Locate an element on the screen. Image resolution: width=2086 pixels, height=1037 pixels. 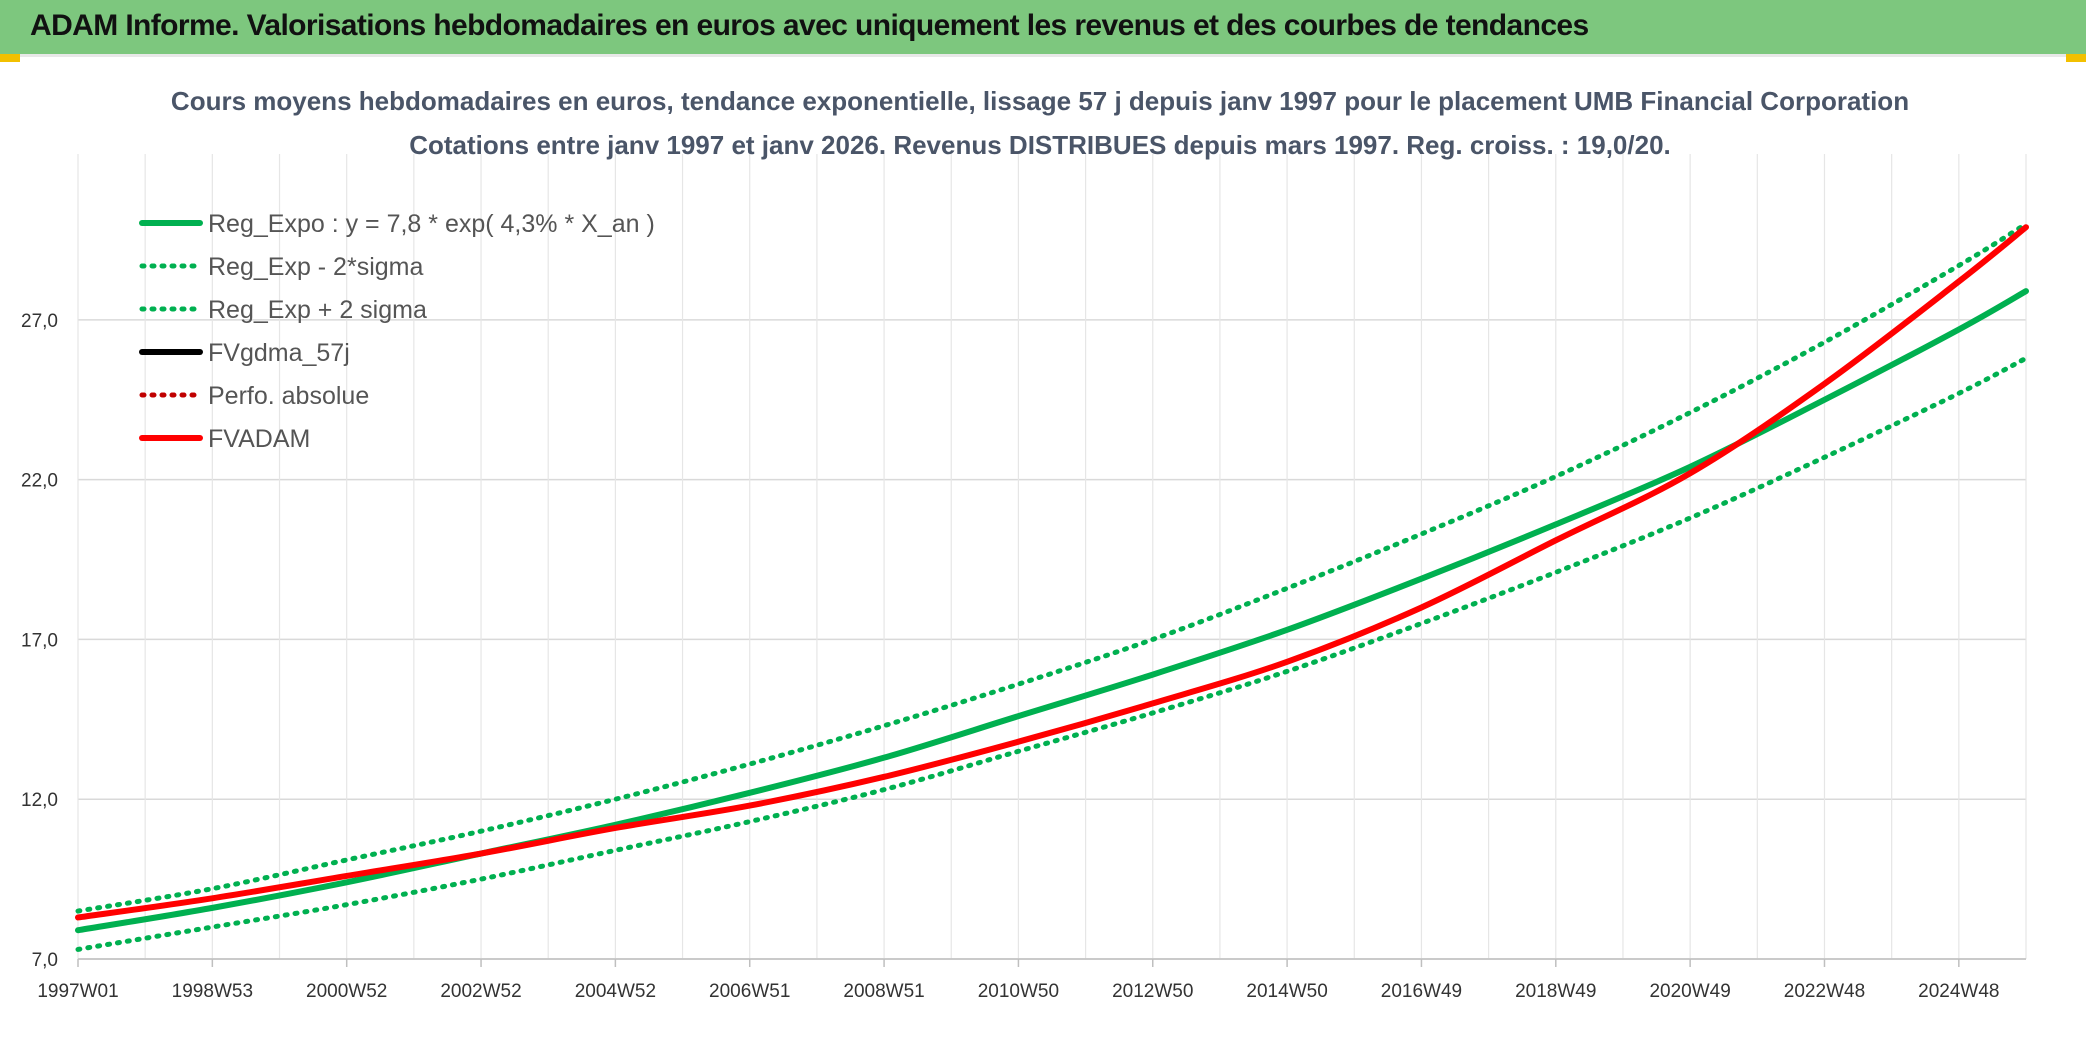
legend-label: Reg_Exp + 2 sigma is located at coordinates (317, 310).